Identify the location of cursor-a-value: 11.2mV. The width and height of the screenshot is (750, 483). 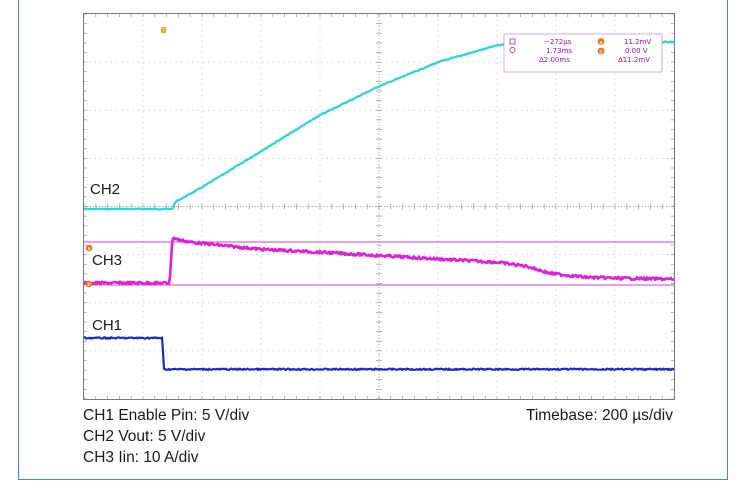
(637, 42).